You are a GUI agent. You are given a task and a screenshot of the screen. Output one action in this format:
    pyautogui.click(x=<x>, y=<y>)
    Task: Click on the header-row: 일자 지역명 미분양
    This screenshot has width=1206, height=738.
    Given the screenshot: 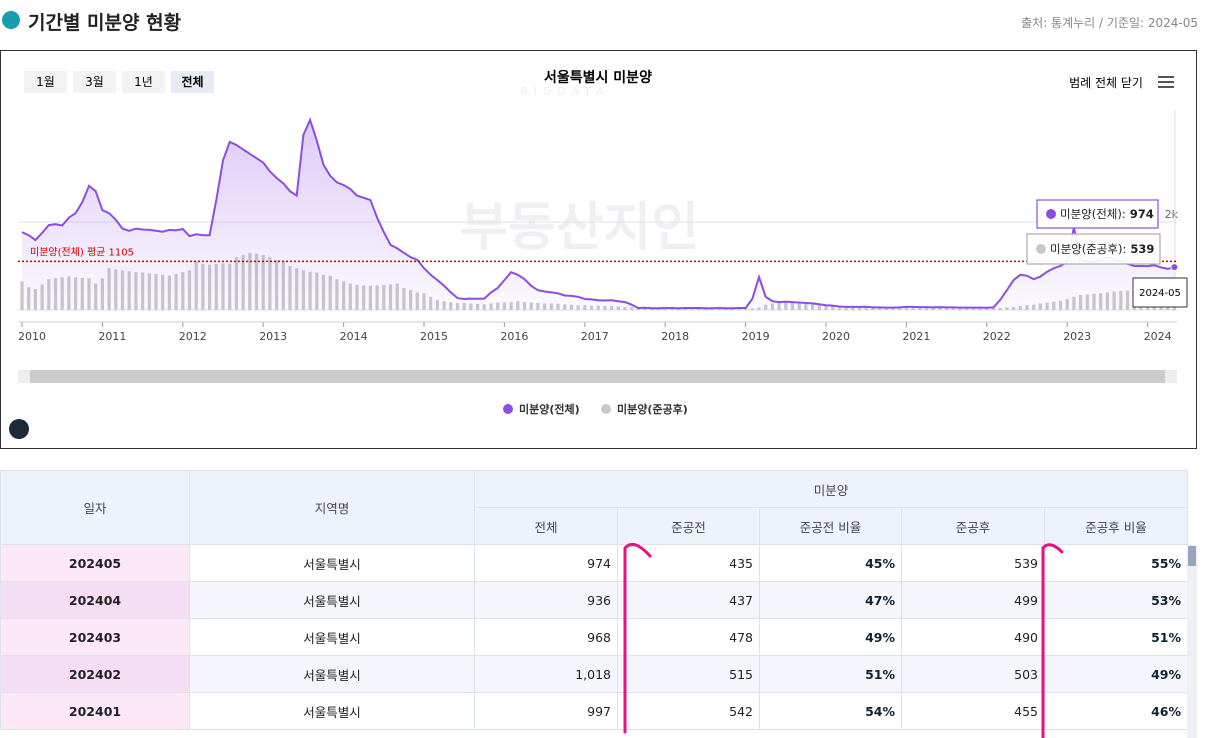 What is the action you would take?
    pyautogui.click(x=594, y=507)
    